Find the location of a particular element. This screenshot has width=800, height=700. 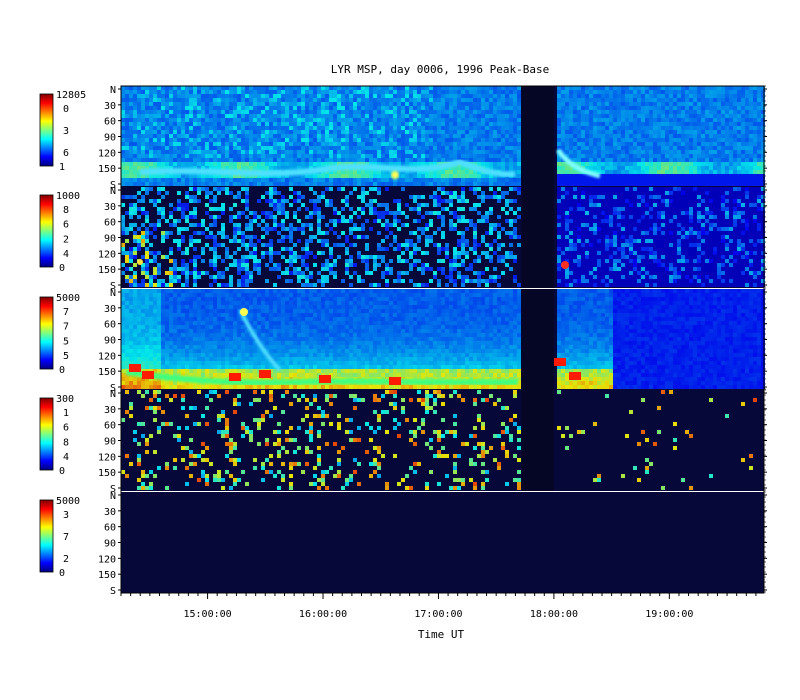

y-tick-label: 60 is located at coordinates (110, 122).